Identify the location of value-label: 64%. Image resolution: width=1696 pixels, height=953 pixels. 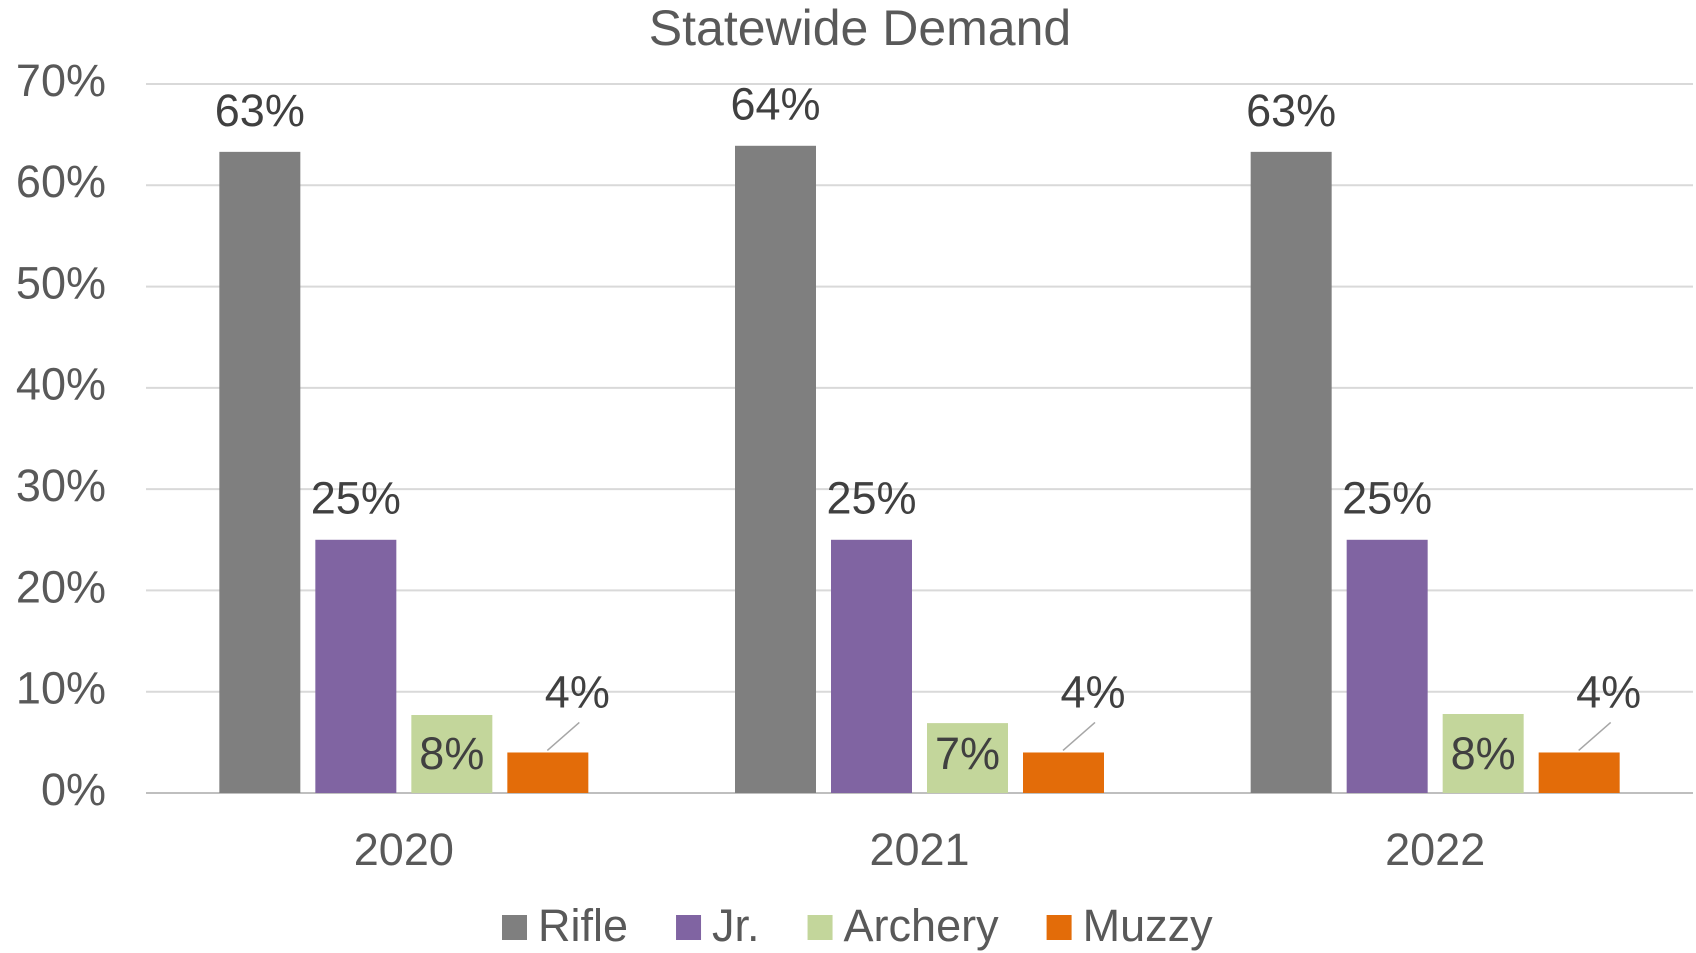
(775, 104).